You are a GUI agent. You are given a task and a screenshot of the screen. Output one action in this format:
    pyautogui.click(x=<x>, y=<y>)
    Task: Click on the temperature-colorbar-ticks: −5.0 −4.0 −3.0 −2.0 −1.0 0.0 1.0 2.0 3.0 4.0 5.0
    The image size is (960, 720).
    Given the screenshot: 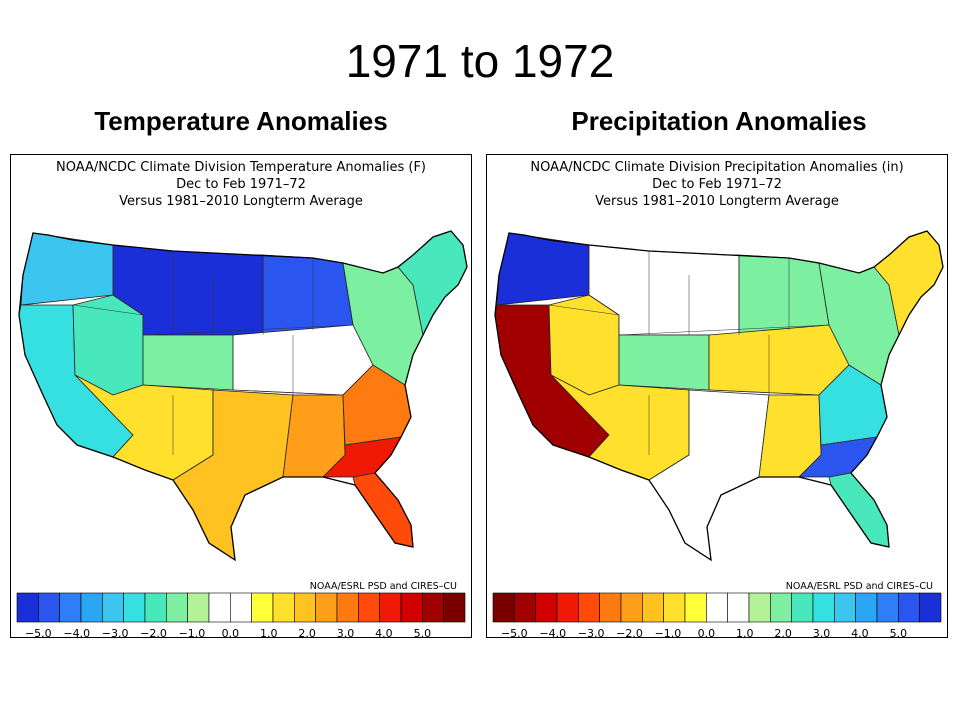 What is the action you would take?
    pyautogui.click(x=241, y=634)
    